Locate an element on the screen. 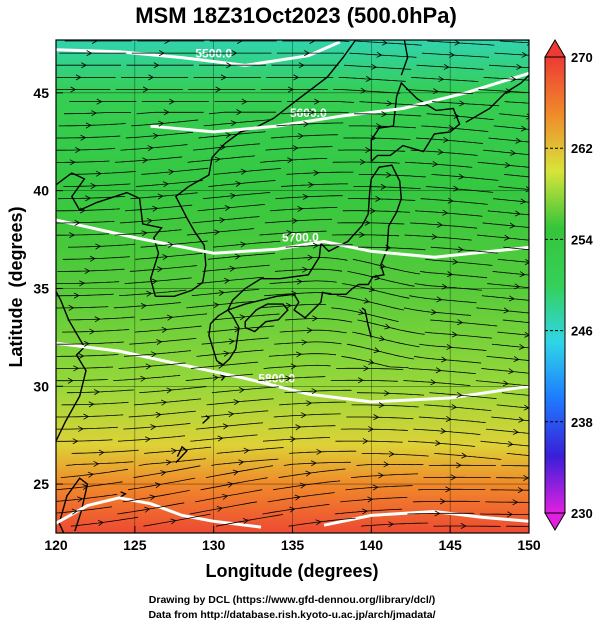 This screenshot has height=630, width=599. colorbar-tick-label: 262 is located at coordinates (582, 148).